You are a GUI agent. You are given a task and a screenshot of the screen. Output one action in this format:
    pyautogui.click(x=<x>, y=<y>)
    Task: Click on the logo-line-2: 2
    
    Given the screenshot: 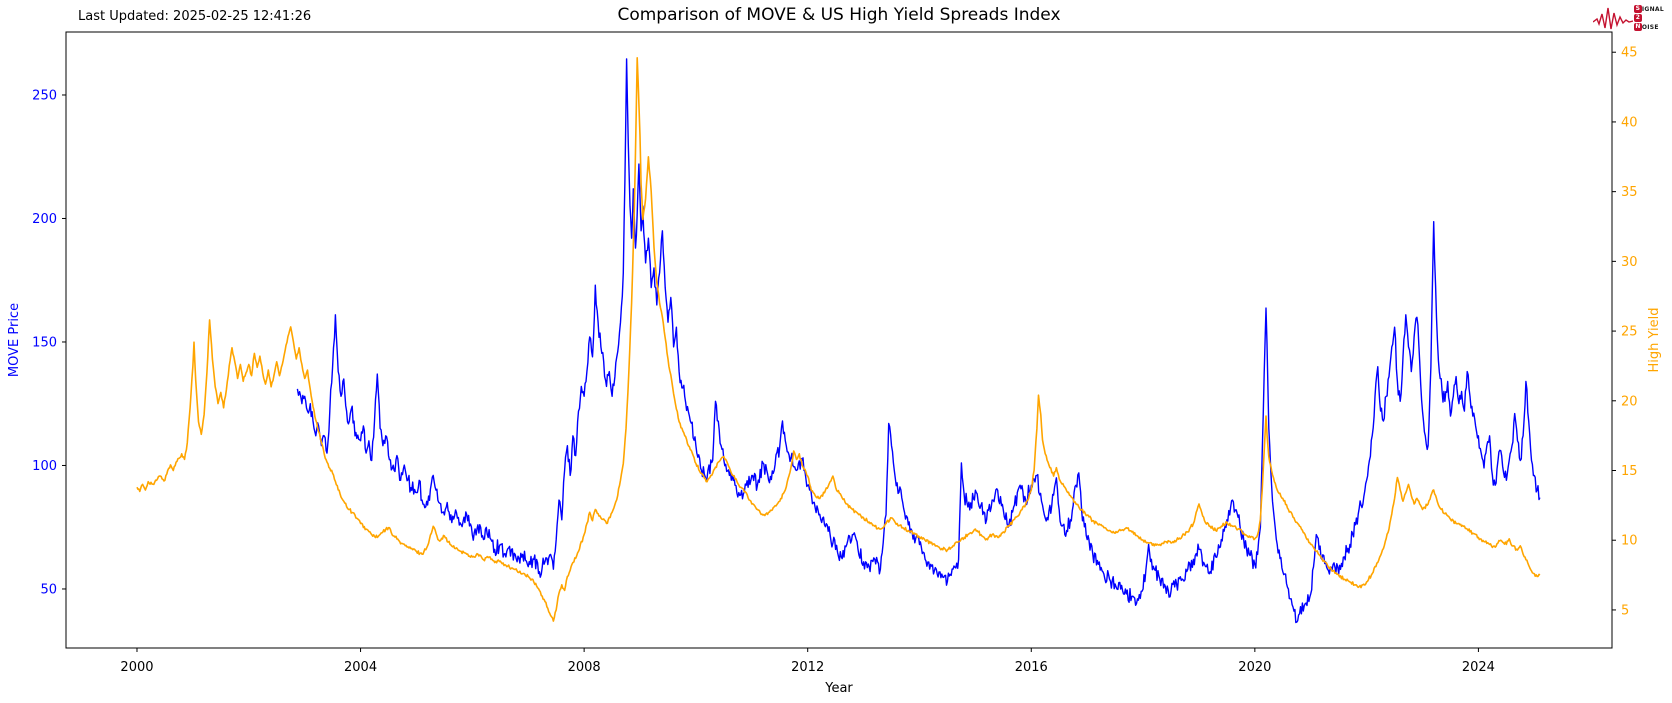 What is the action you would take?
    pyautogui.click(x=1648, y=18)
    